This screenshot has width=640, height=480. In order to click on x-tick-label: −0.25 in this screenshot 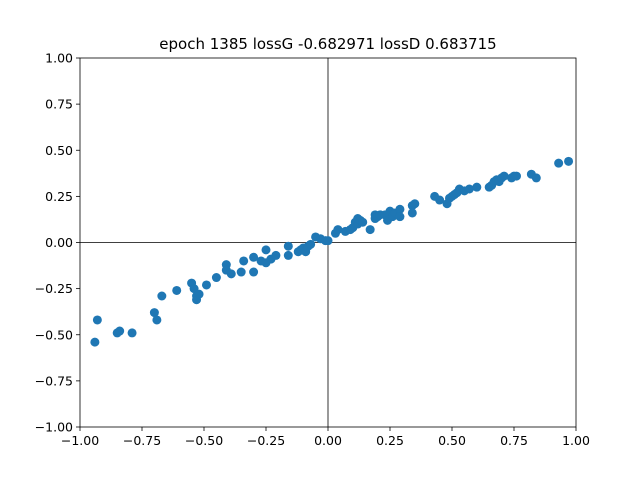, I will do `click(266, 440)`.